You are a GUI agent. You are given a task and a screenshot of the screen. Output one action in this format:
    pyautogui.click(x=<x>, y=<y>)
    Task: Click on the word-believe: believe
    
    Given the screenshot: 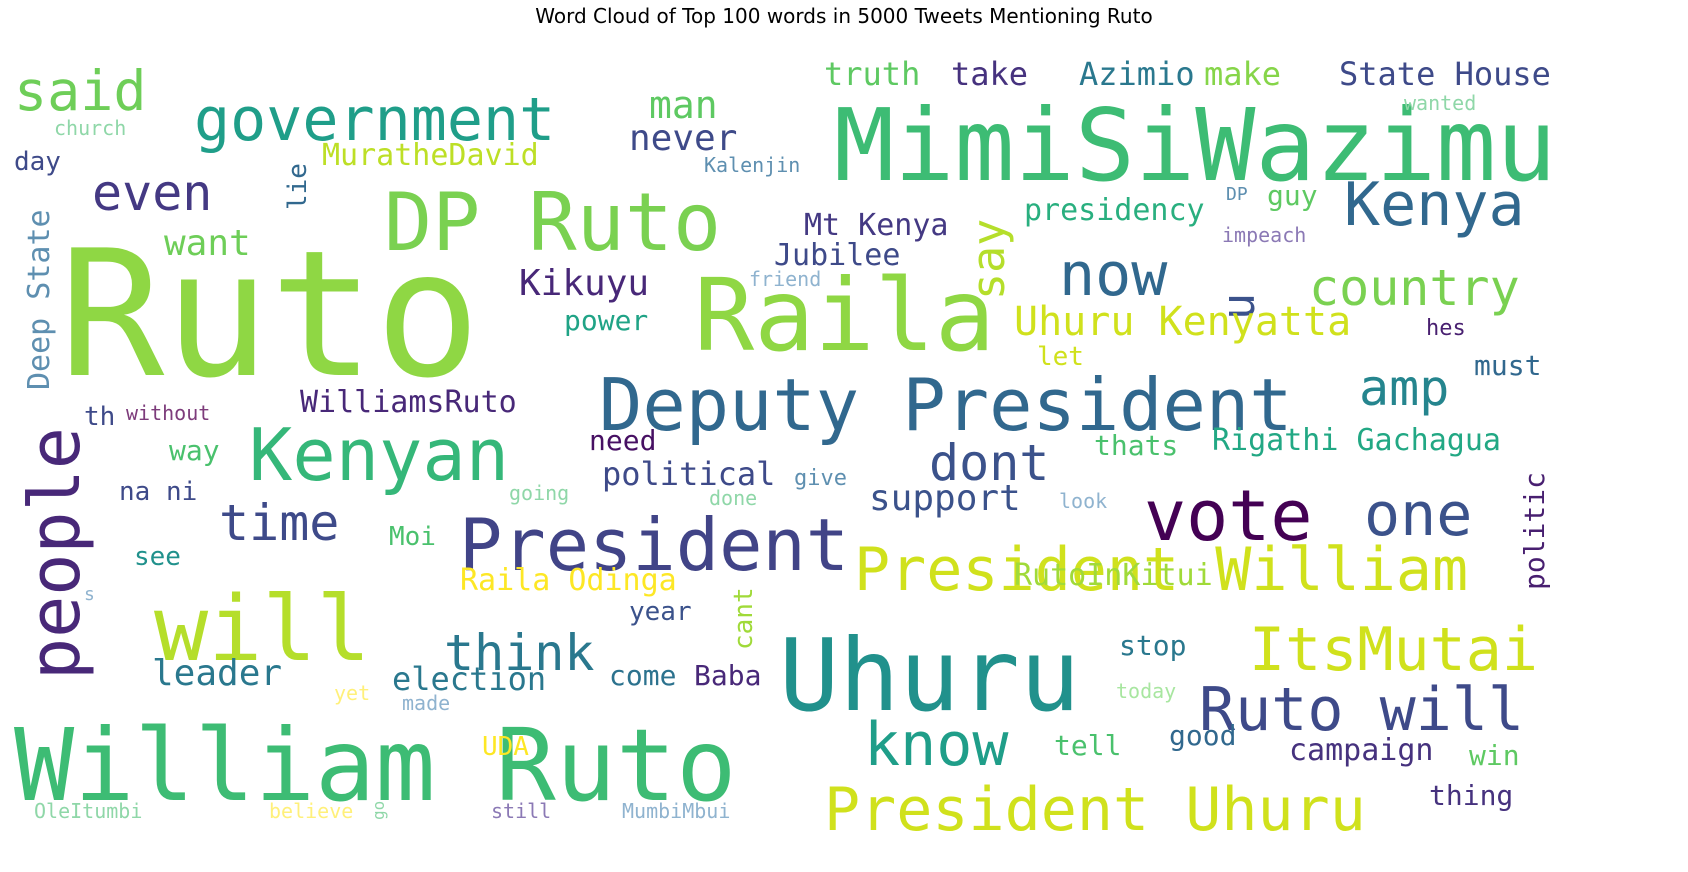 What is the action you would take?
    pyautogui.click(x=311, y=811)
    